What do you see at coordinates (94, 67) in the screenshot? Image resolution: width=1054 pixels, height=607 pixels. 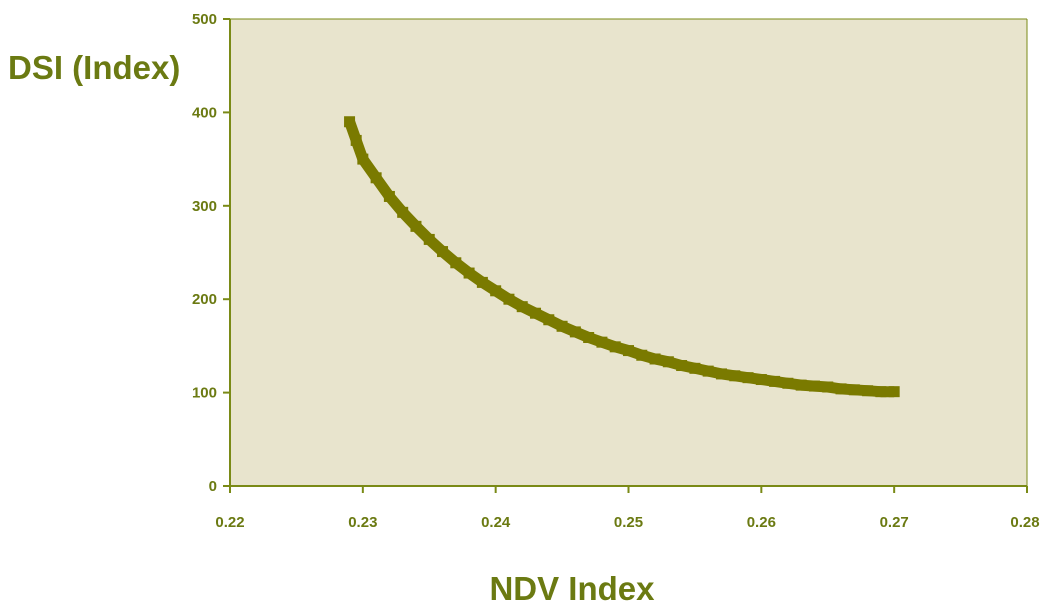 I see `y-axis-title: DSI (Index)` at bounding box center [94, 67].